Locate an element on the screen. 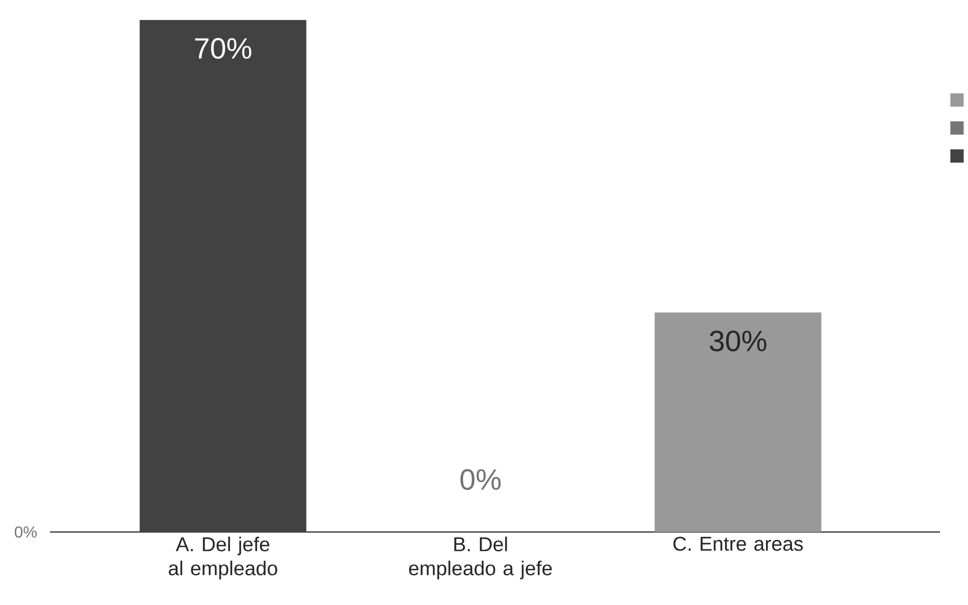 The width and height of the screenshot is (968, 605). data-label: 0% is located at coordinates (480, 479).